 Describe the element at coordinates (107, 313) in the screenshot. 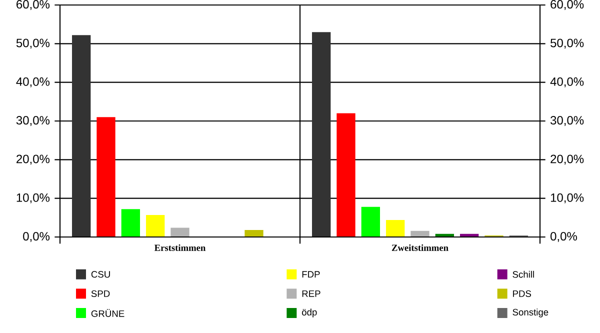

I see `legend-label: GRÜNE` at that location.